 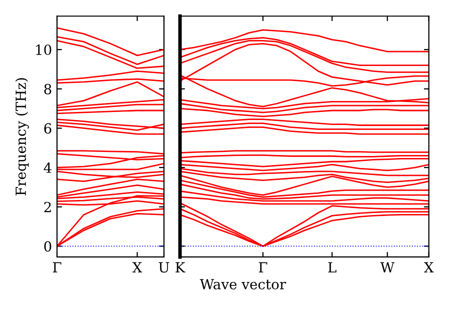 What do you see at coordinates (48, 128) in the screenshot?
I see `y-tick-label: 6` at bounding box center [48, 128].